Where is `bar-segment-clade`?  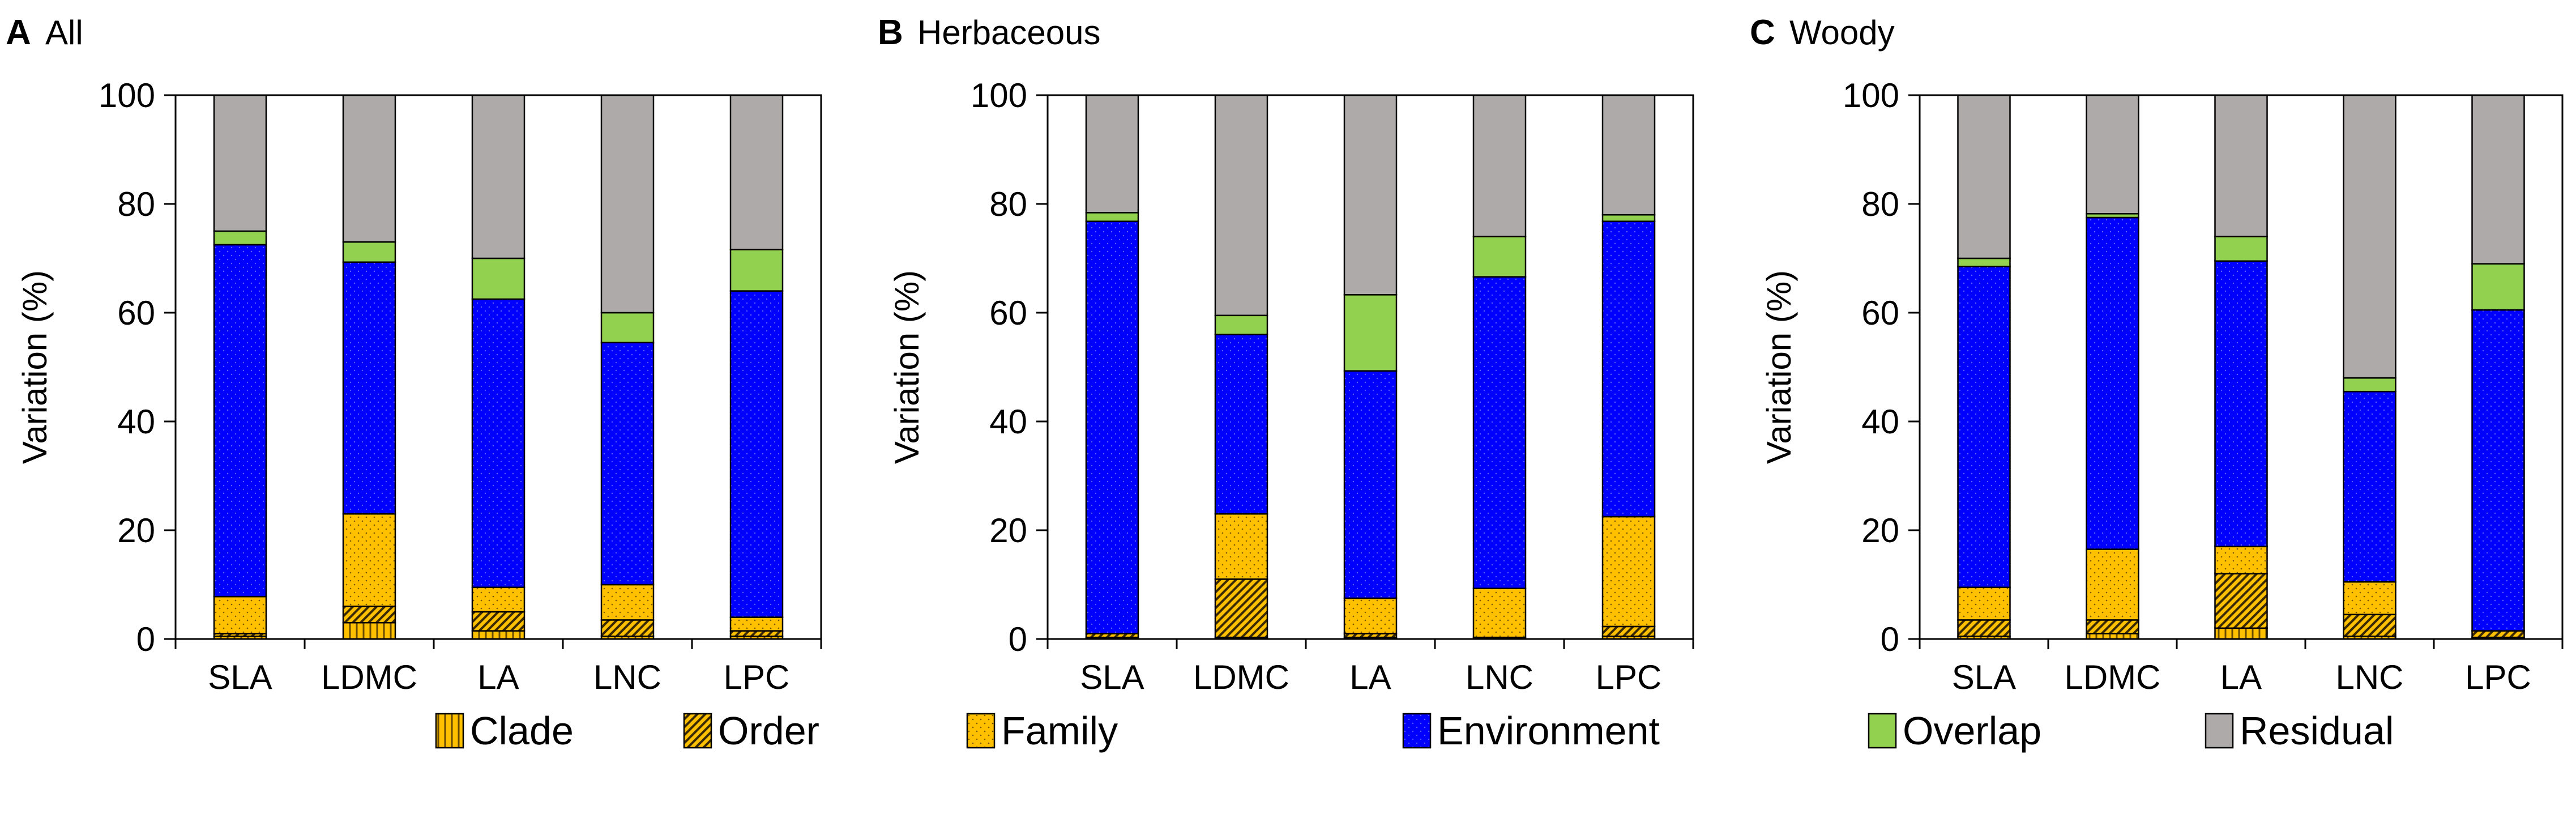
bar-segment-clade is located at coordinates (369, 630).